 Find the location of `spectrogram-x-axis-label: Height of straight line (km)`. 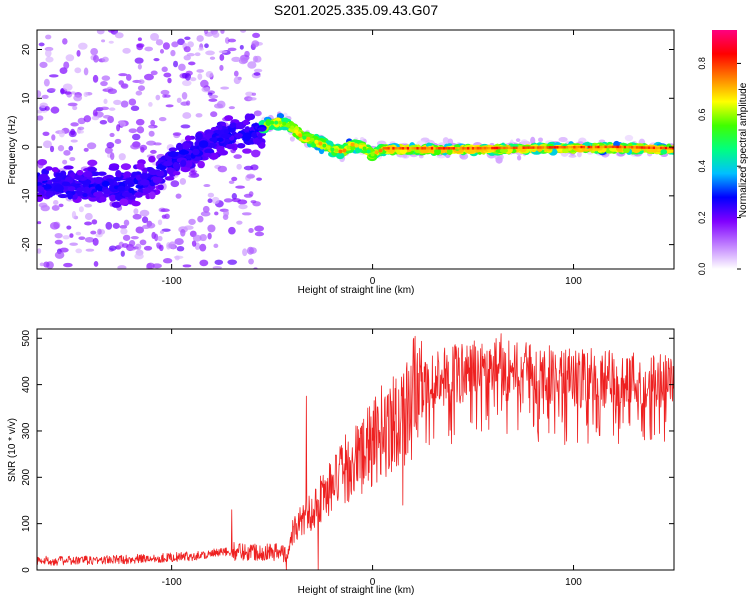

spectrogram-x-axis-label: Height of straight line (km) is located at coordinates (356, 290).